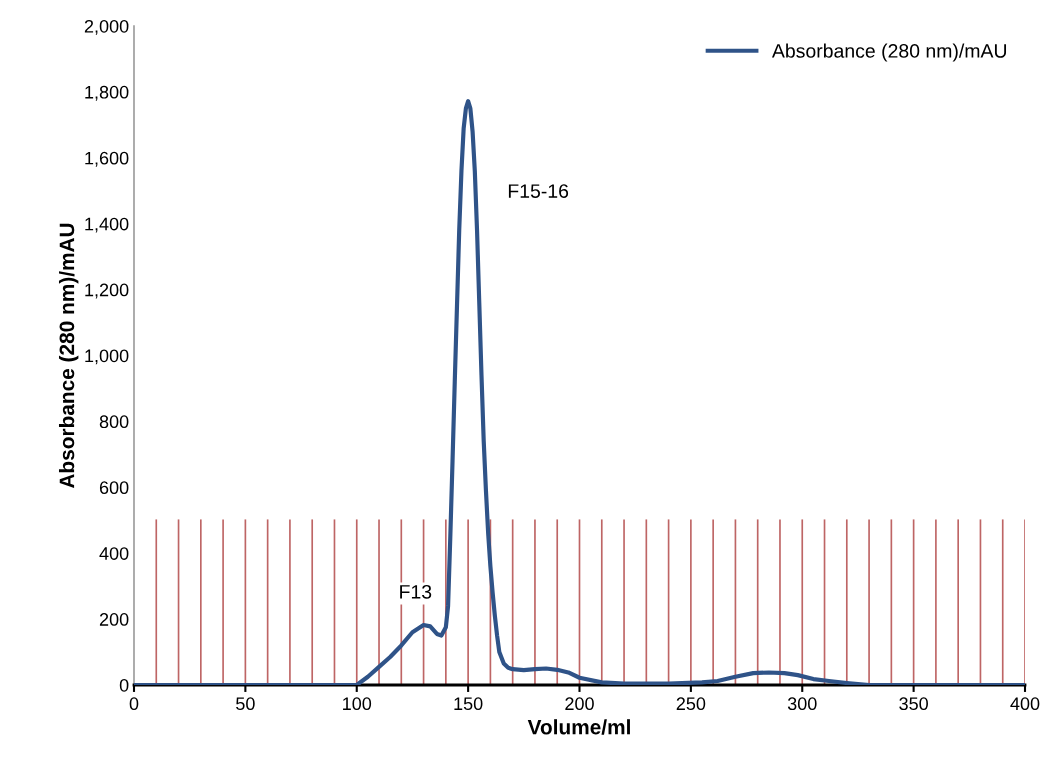  I want to click on x-tick-label: 100, so click(357, 704).